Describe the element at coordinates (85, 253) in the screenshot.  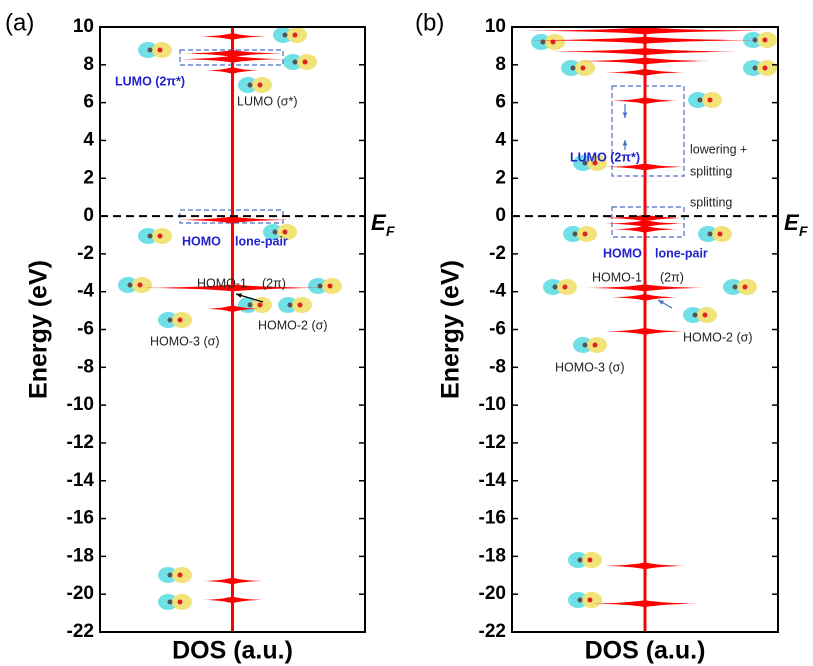
I see `y-tick-label: -2` at that location.